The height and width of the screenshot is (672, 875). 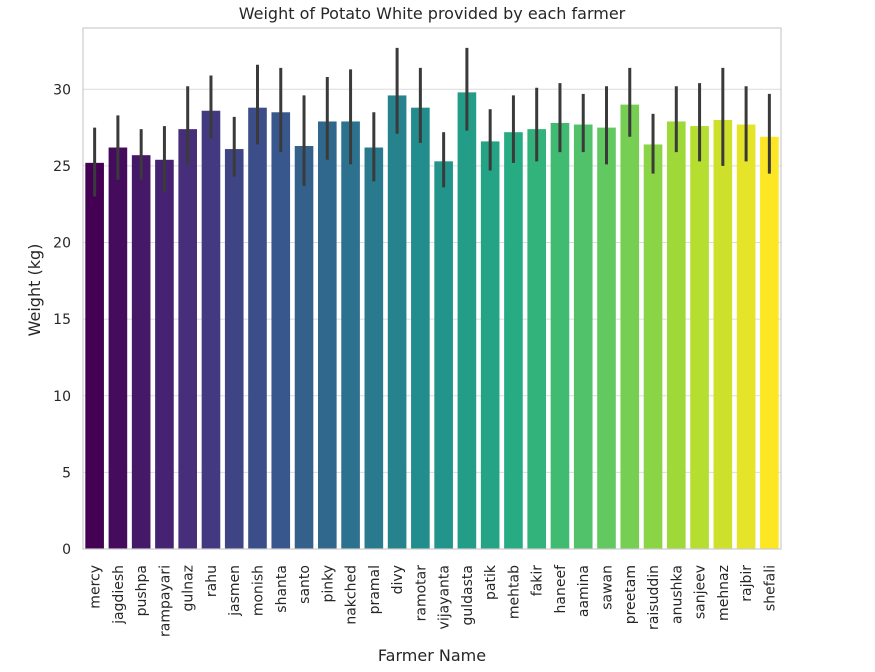 What do you see at coordinates (188, 339) in the screenshot?
I see `bar-gulnaz` at bounding box center [188, 339].